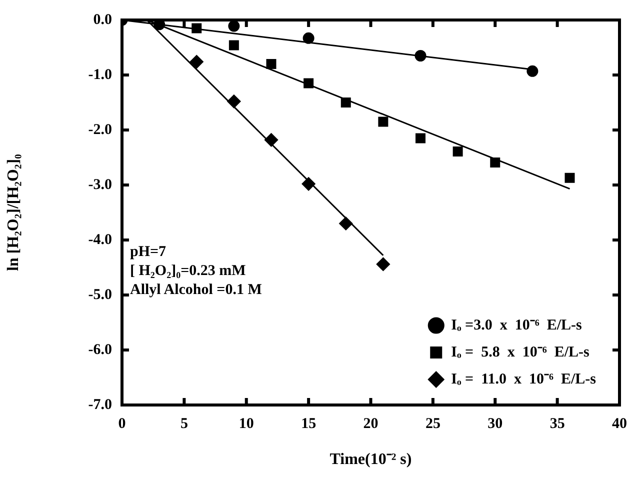 The width and height of the screenshot is (637, 478). What do you see at coordinates (557, 424) in the screenshot?
I see `x-tick-label: 35` at bounding box center [557, 424].